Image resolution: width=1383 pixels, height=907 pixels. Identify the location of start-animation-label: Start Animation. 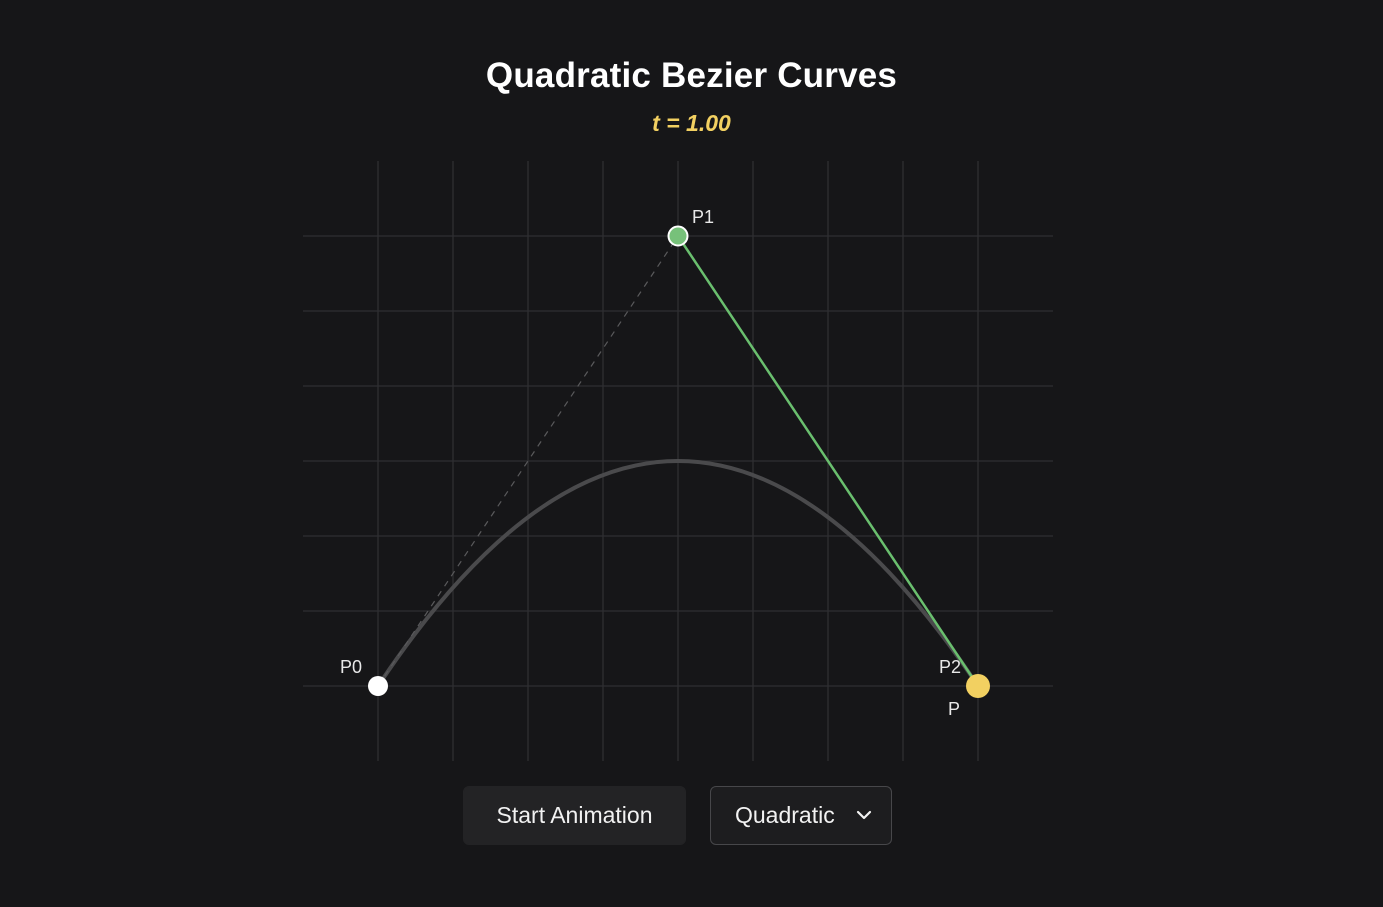
(574, 815).